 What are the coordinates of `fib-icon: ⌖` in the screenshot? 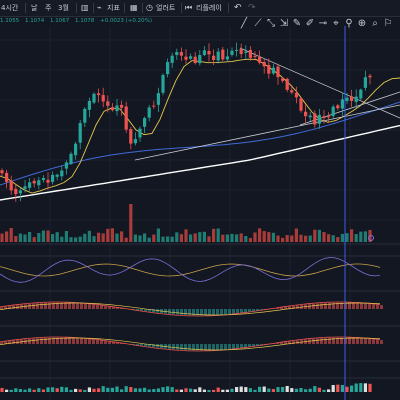 It's located at (336, 23).